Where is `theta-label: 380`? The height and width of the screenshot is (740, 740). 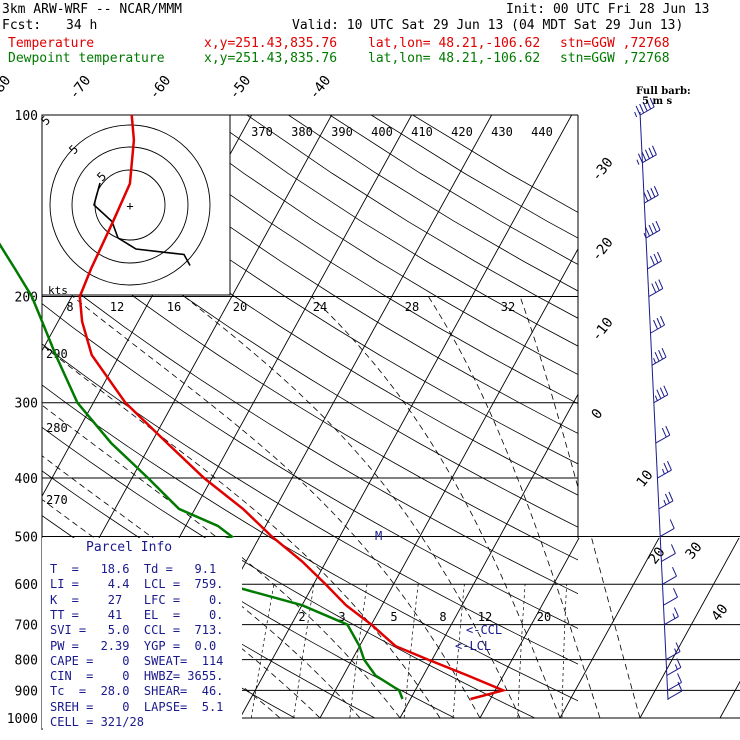
theta-label: 380 is located at coordinates (302, 132).